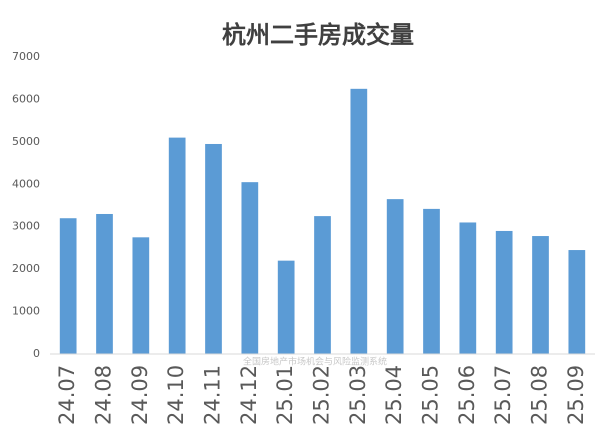  I want to click on watermark: 全国房地产市场机会与风险监测系统, so click(315, 362).